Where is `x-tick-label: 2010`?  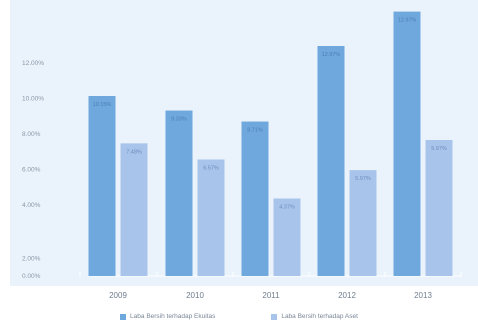
x-tick-label: 2010 is located at coordinates (195, 295).